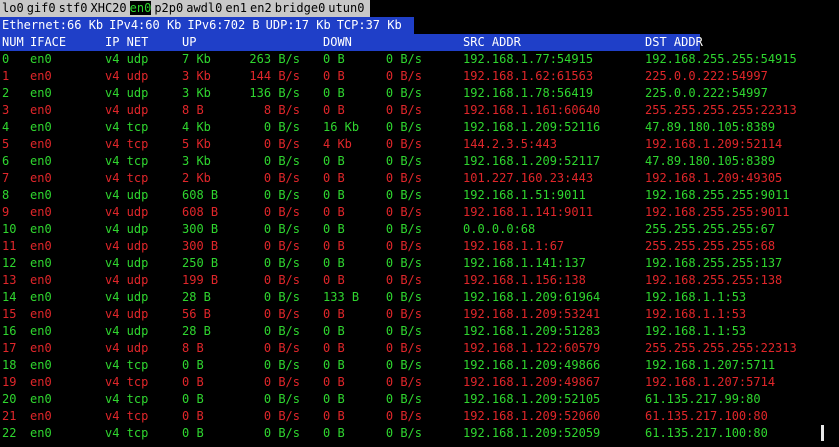 This screenshot has width=839, height=447. Describe the element at coordinates (532, 348) in the screenshot. I see `cell-src-addr: 192.168.1.122:60579` at that location.